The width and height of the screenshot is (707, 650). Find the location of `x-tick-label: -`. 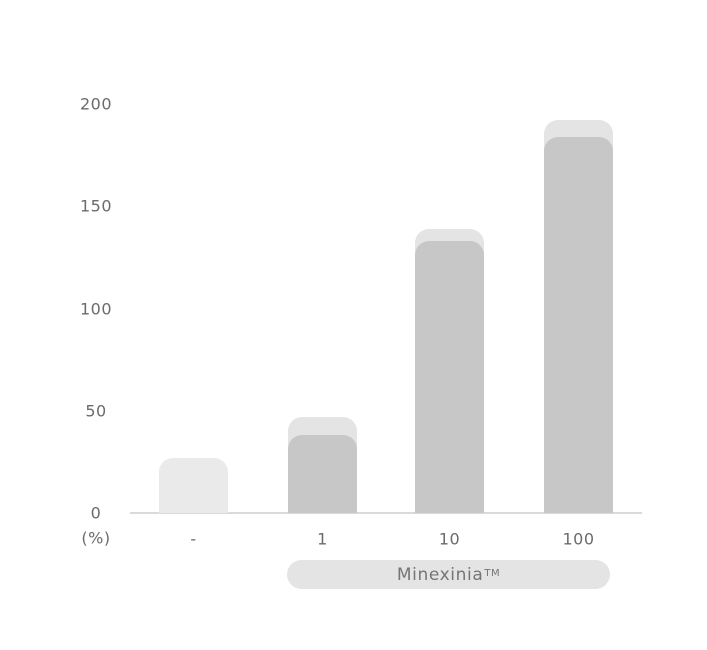

x-tick-label: - is located at coordinates (193, 539).